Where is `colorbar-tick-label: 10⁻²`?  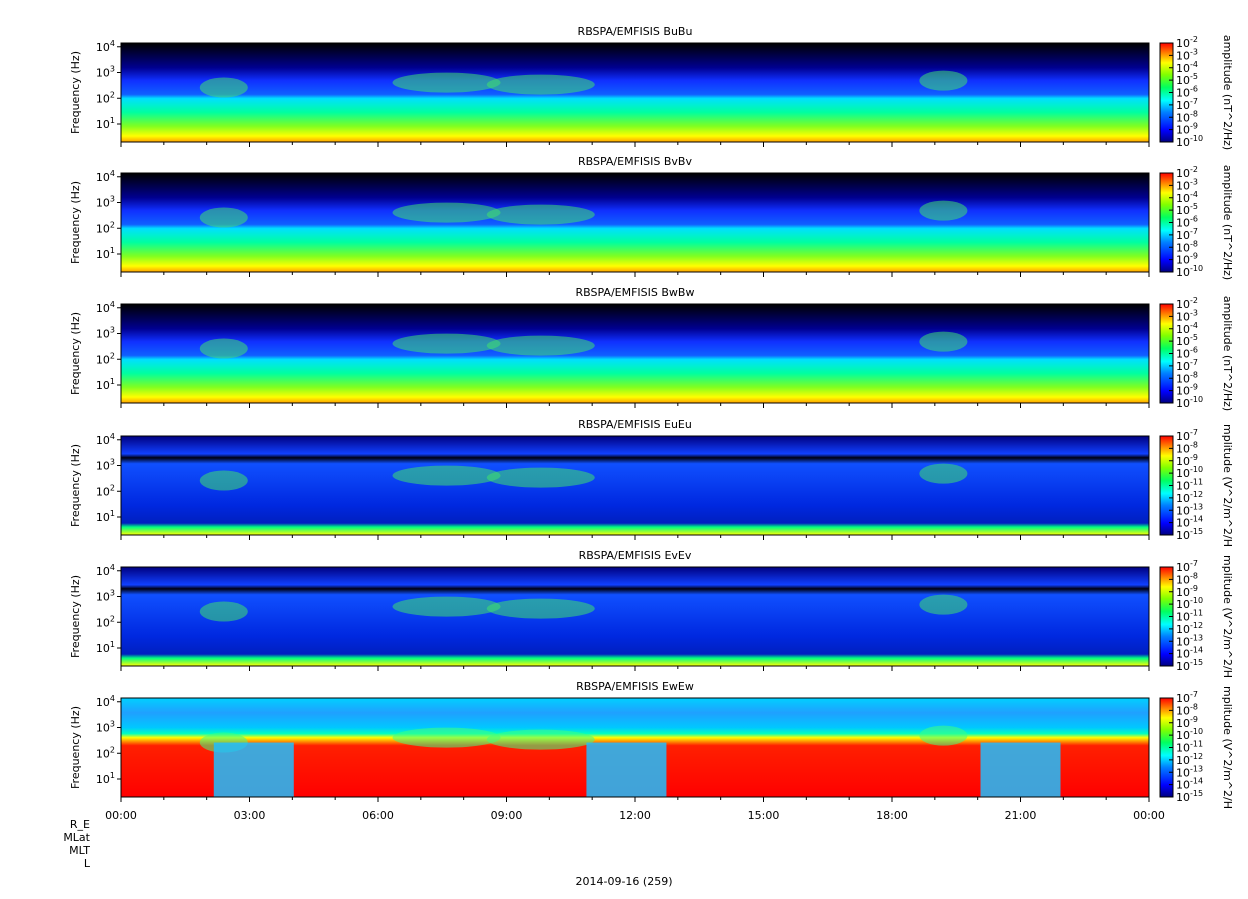 colorbar-tick-label: 10⁻² is located at coordinates (1187, 172).